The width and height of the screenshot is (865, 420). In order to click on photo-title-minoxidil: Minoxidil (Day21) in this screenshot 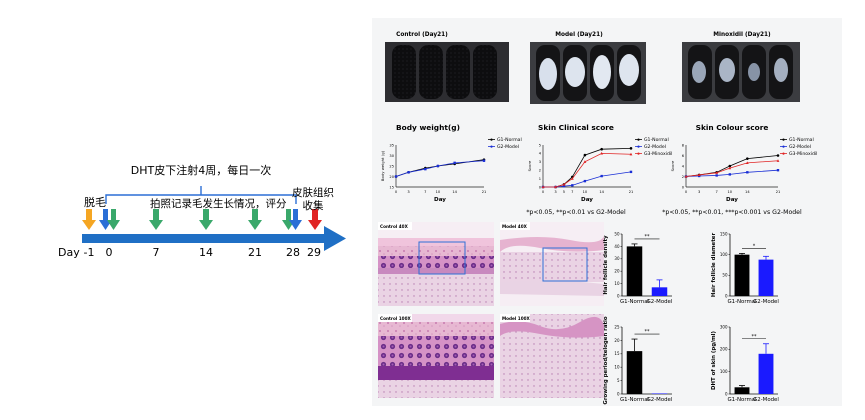, I will do `click(742, 35)`.